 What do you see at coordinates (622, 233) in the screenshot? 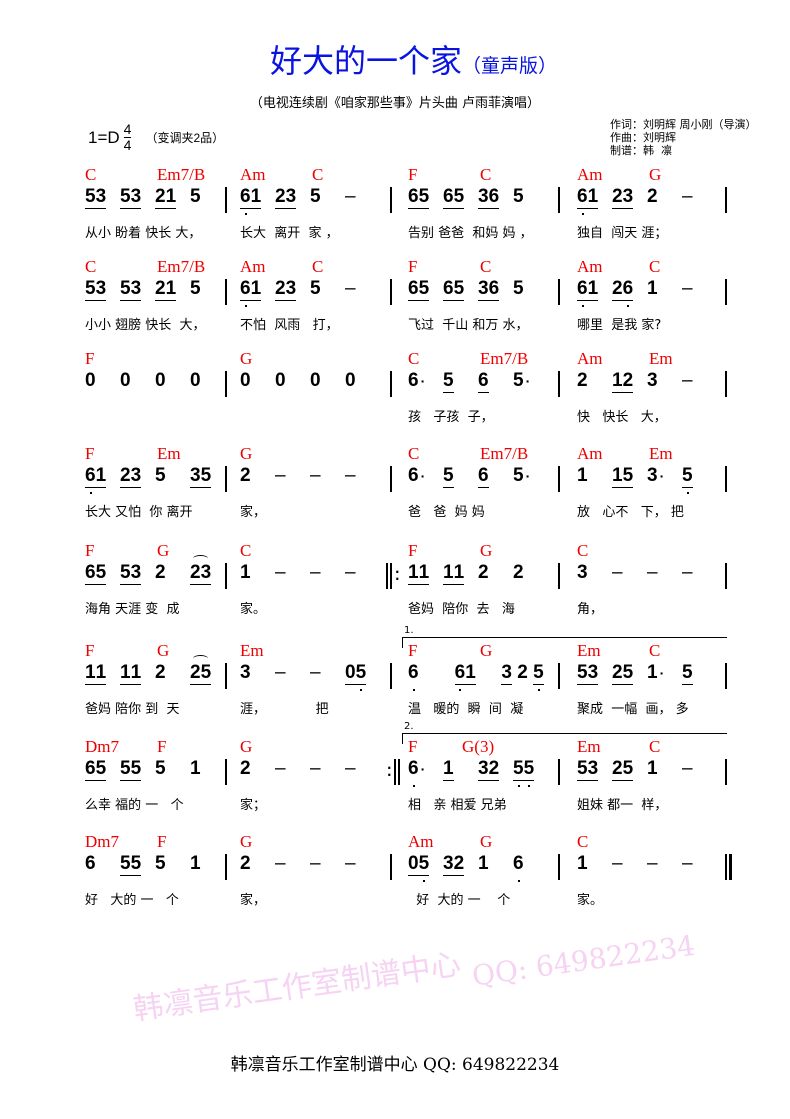
I see `lyric-line: 独自 闯天 涯；` at bounding box center [622, 233].